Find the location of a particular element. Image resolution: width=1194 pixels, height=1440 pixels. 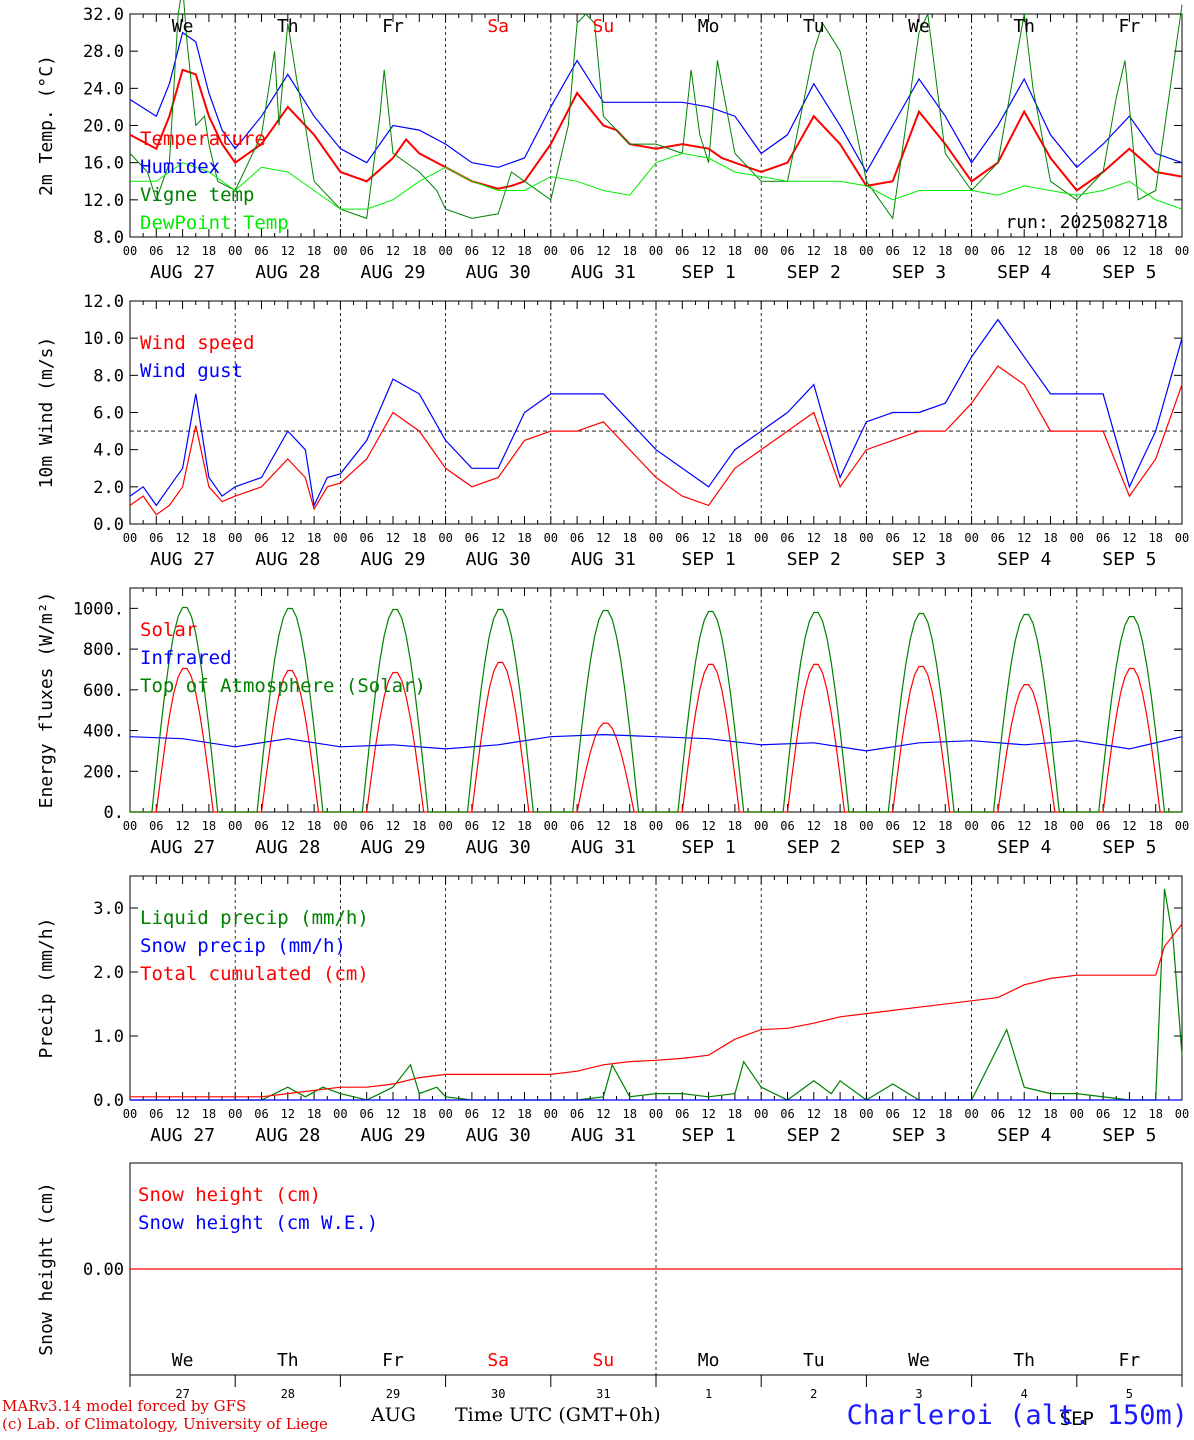

weekday-label: Fr is located at coordinates (1130, 1360).